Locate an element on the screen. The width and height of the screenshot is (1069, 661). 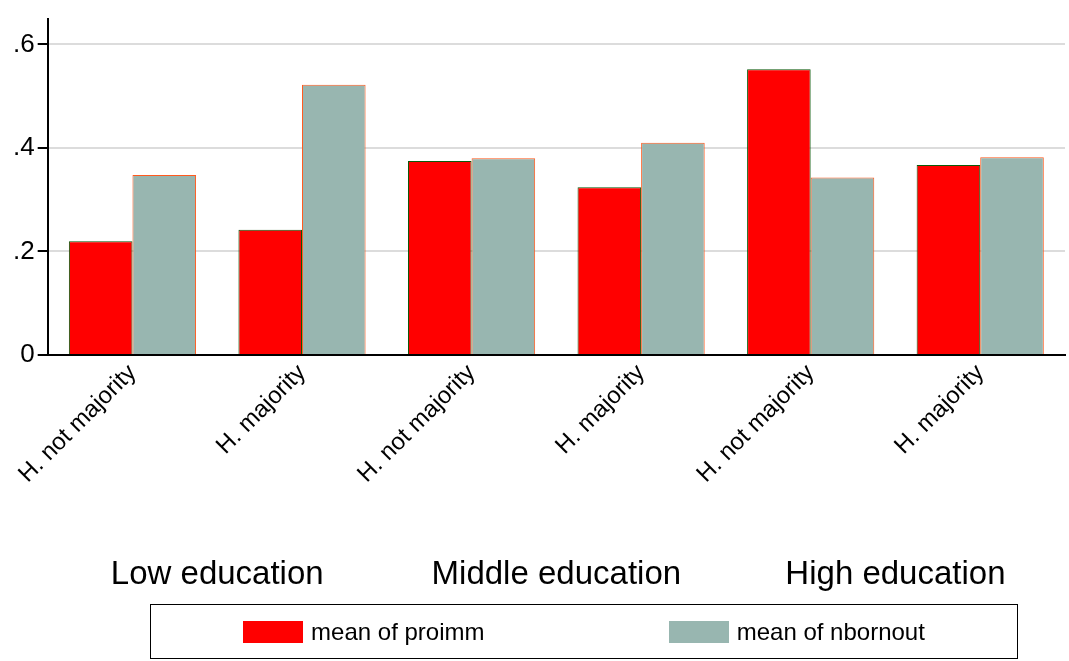
legend-label: mean of nbornout is located at coordinates (830, 631).